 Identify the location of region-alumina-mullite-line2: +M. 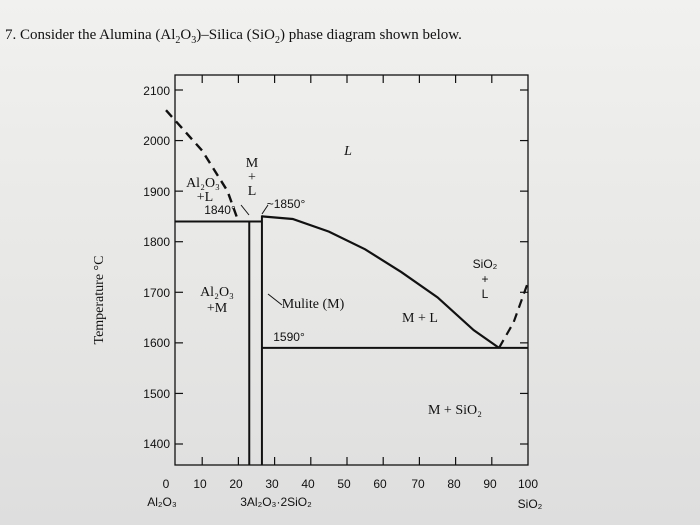
(217, 308).